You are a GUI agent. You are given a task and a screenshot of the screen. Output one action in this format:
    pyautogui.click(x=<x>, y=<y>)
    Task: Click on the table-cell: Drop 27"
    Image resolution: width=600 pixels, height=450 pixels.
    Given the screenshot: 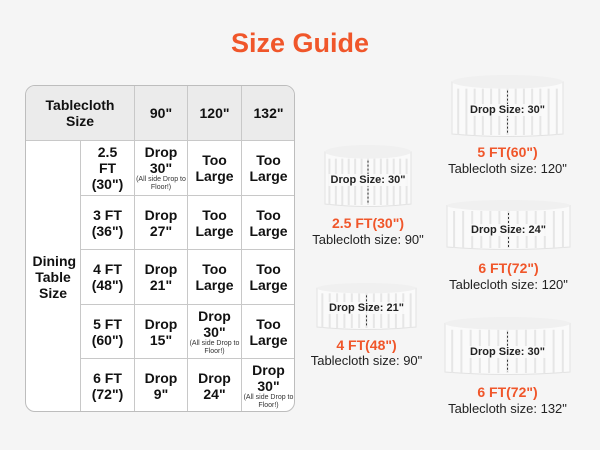 What is the action you would take?
    pyautogui.click(x=161, y=223)
    